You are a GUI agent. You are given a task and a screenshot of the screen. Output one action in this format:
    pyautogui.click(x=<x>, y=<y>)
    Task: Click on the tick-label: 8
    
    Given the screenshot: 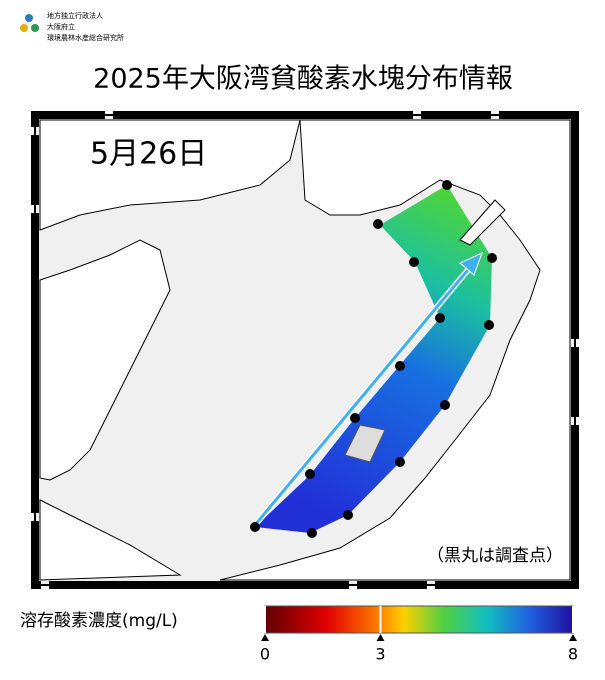 What is the action you would take?
    pyautogui.click(x=573, y=654)
    